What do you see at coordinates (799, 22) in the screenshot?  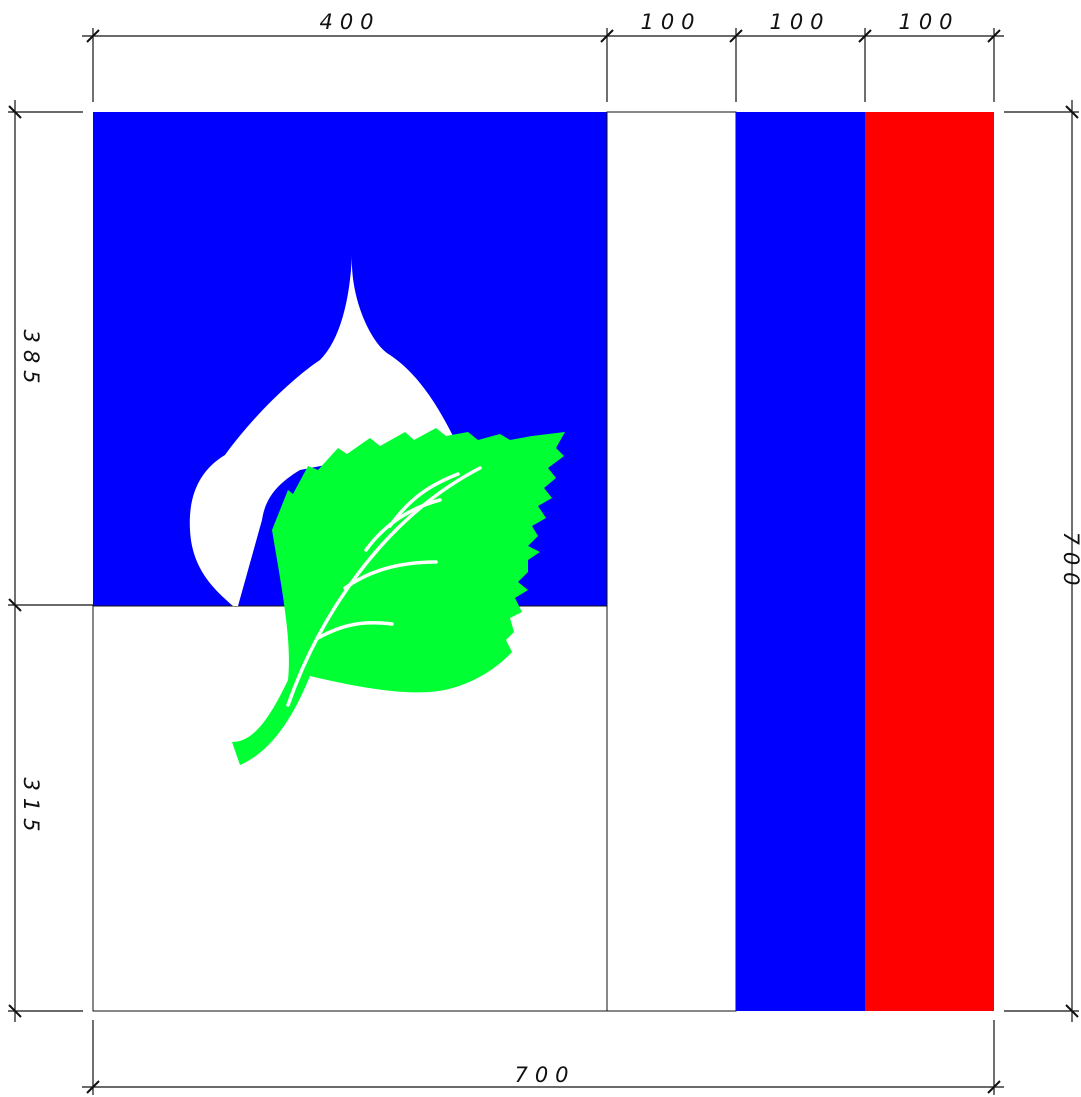 I see `dim-top-blue-stripe: 100` at bounding box center [799, 22].